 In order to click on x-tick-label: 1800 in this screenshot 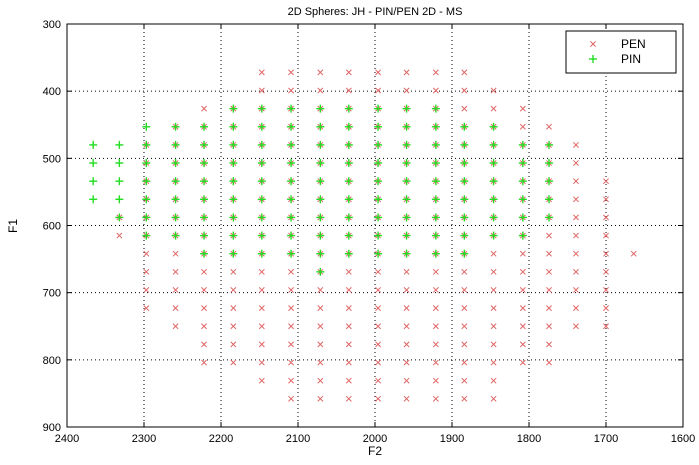, I will do `click(529, 439)`.